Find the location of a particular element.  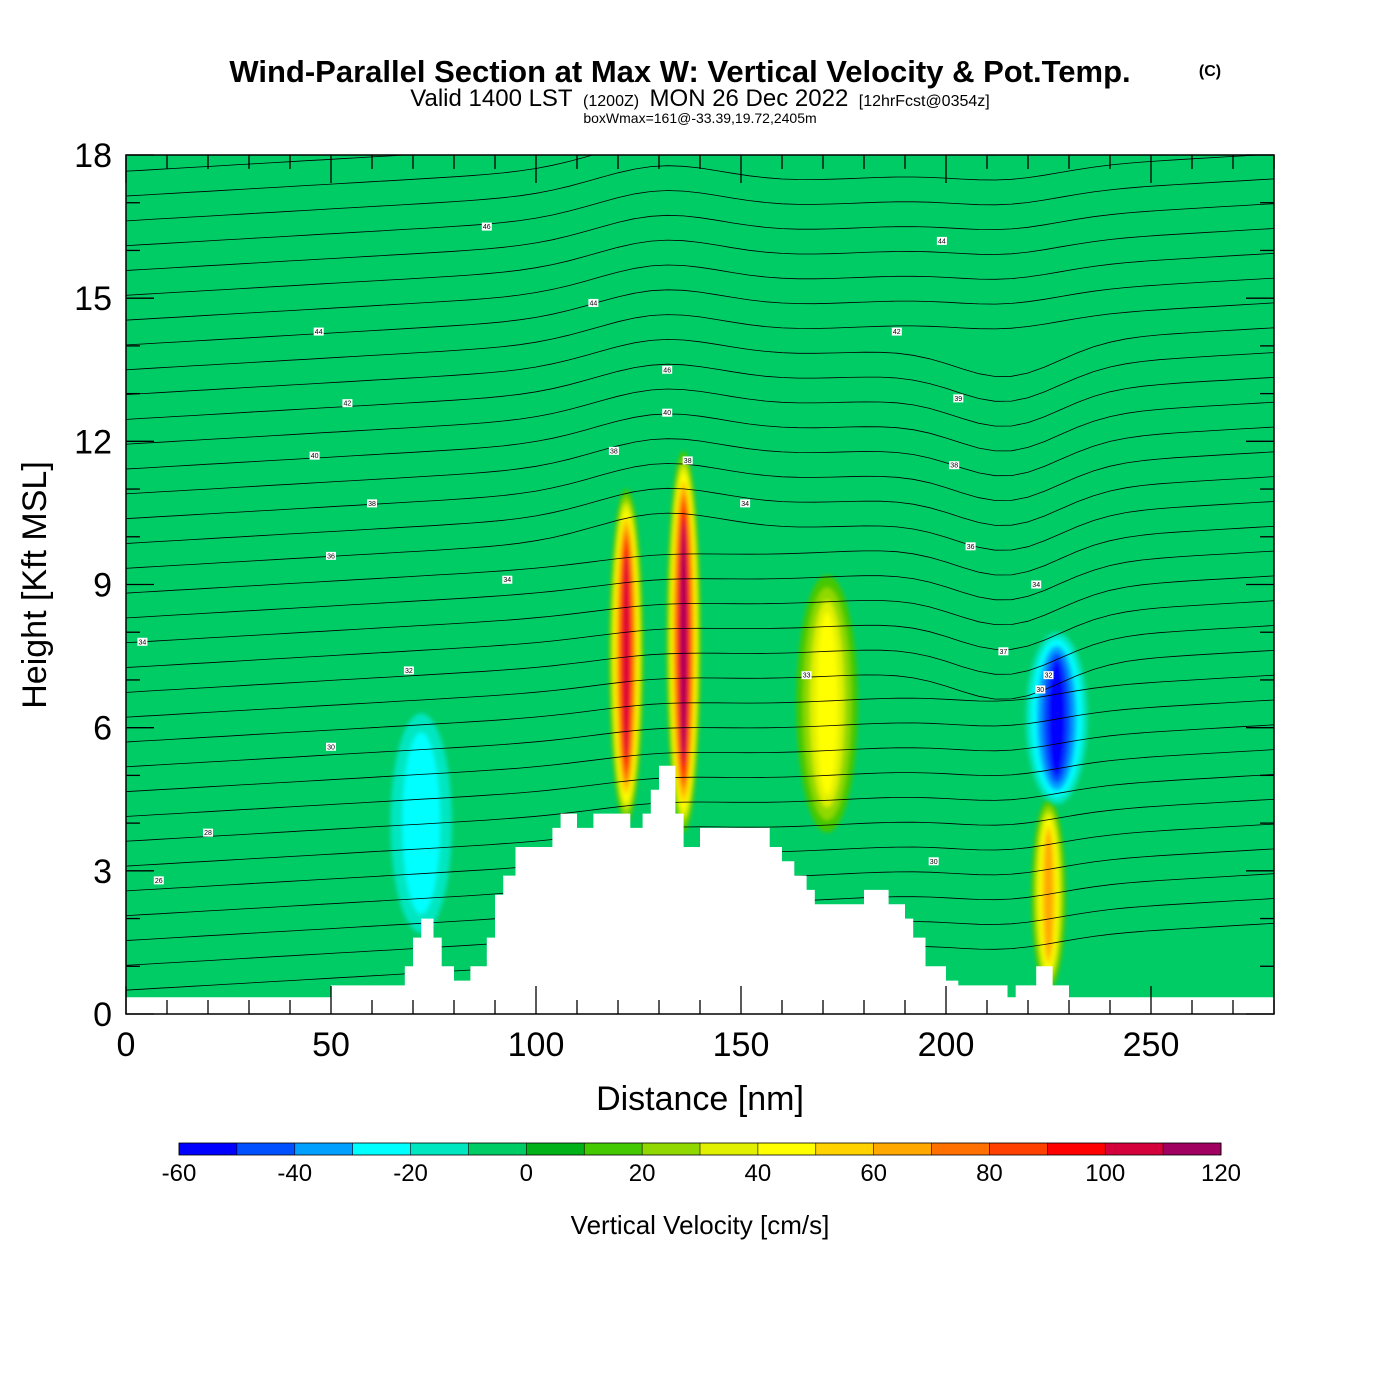

contour-label-text: 28 is located at coordinates (208, 833).